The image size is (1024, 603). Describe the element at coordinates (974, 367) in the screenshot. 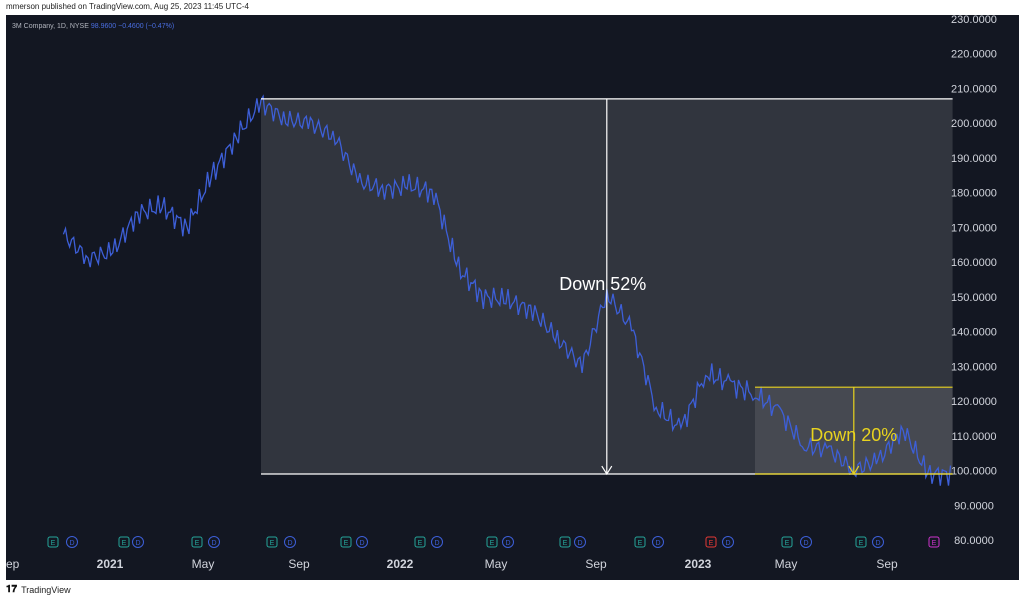

I see `y-tick-label: 130.0000` at that location.